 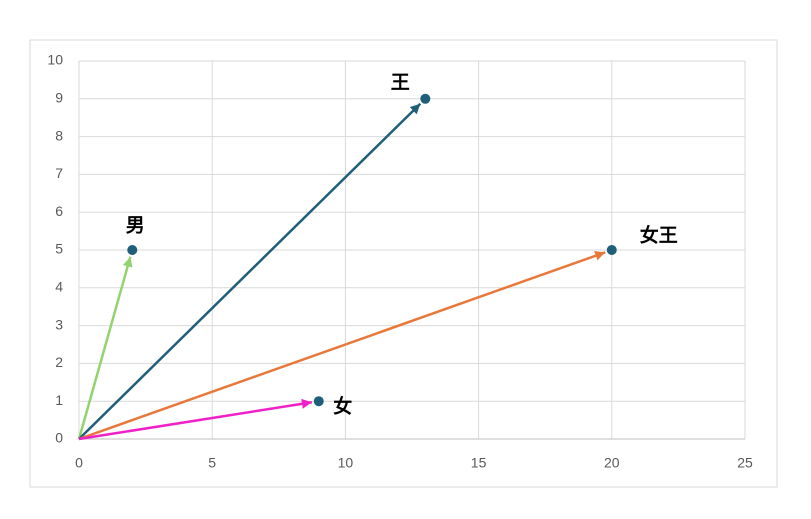 What do you see at coordinates (400, 82) in the screenshot?
I see `point-label: 王` at bounding box center [400, 82].